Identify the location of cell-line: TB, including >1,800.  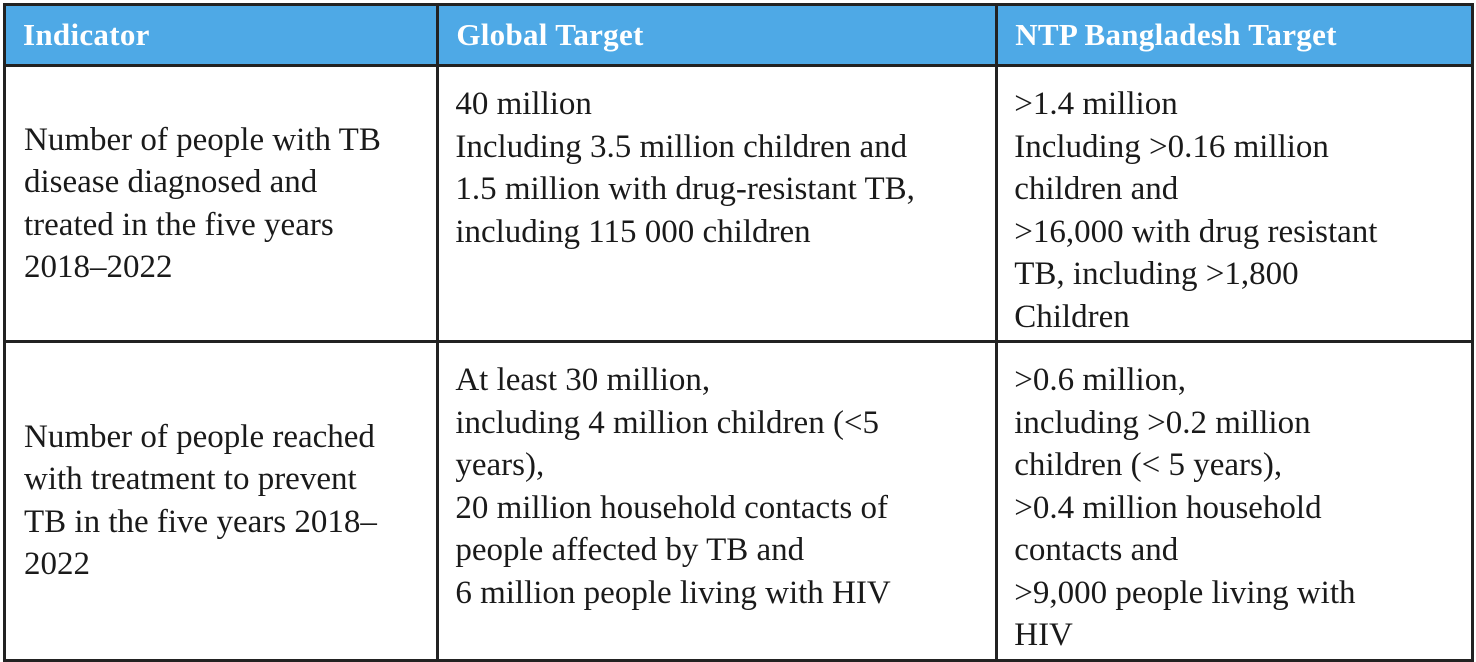
(1156, 274).